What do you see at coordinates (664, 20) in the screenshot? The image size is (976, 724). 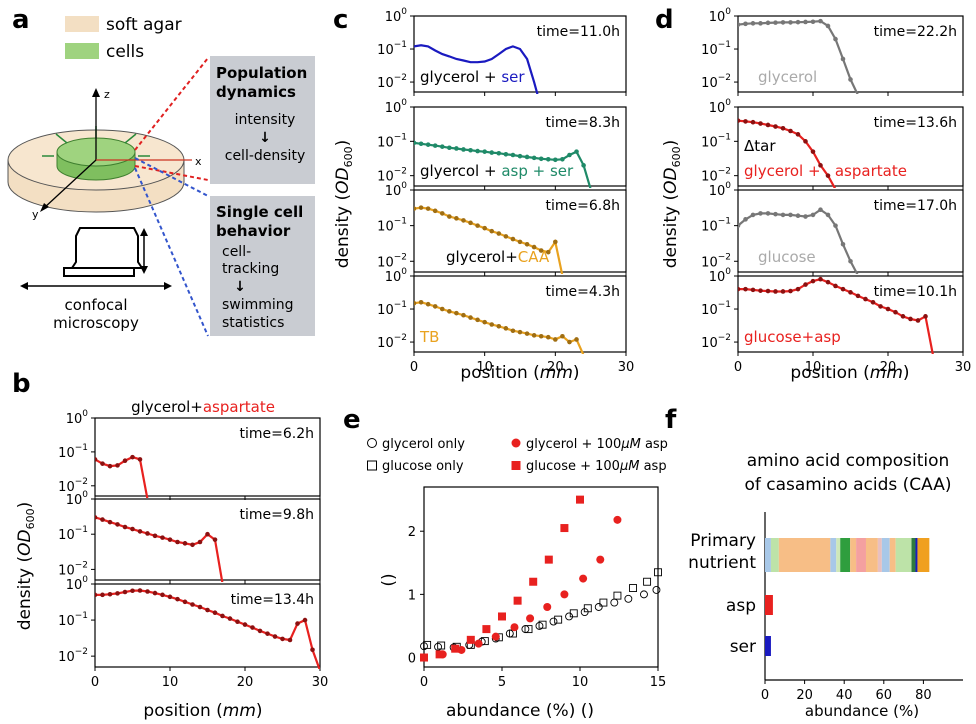 I see `panel-label-d: d` at bounding box center [664, 20].